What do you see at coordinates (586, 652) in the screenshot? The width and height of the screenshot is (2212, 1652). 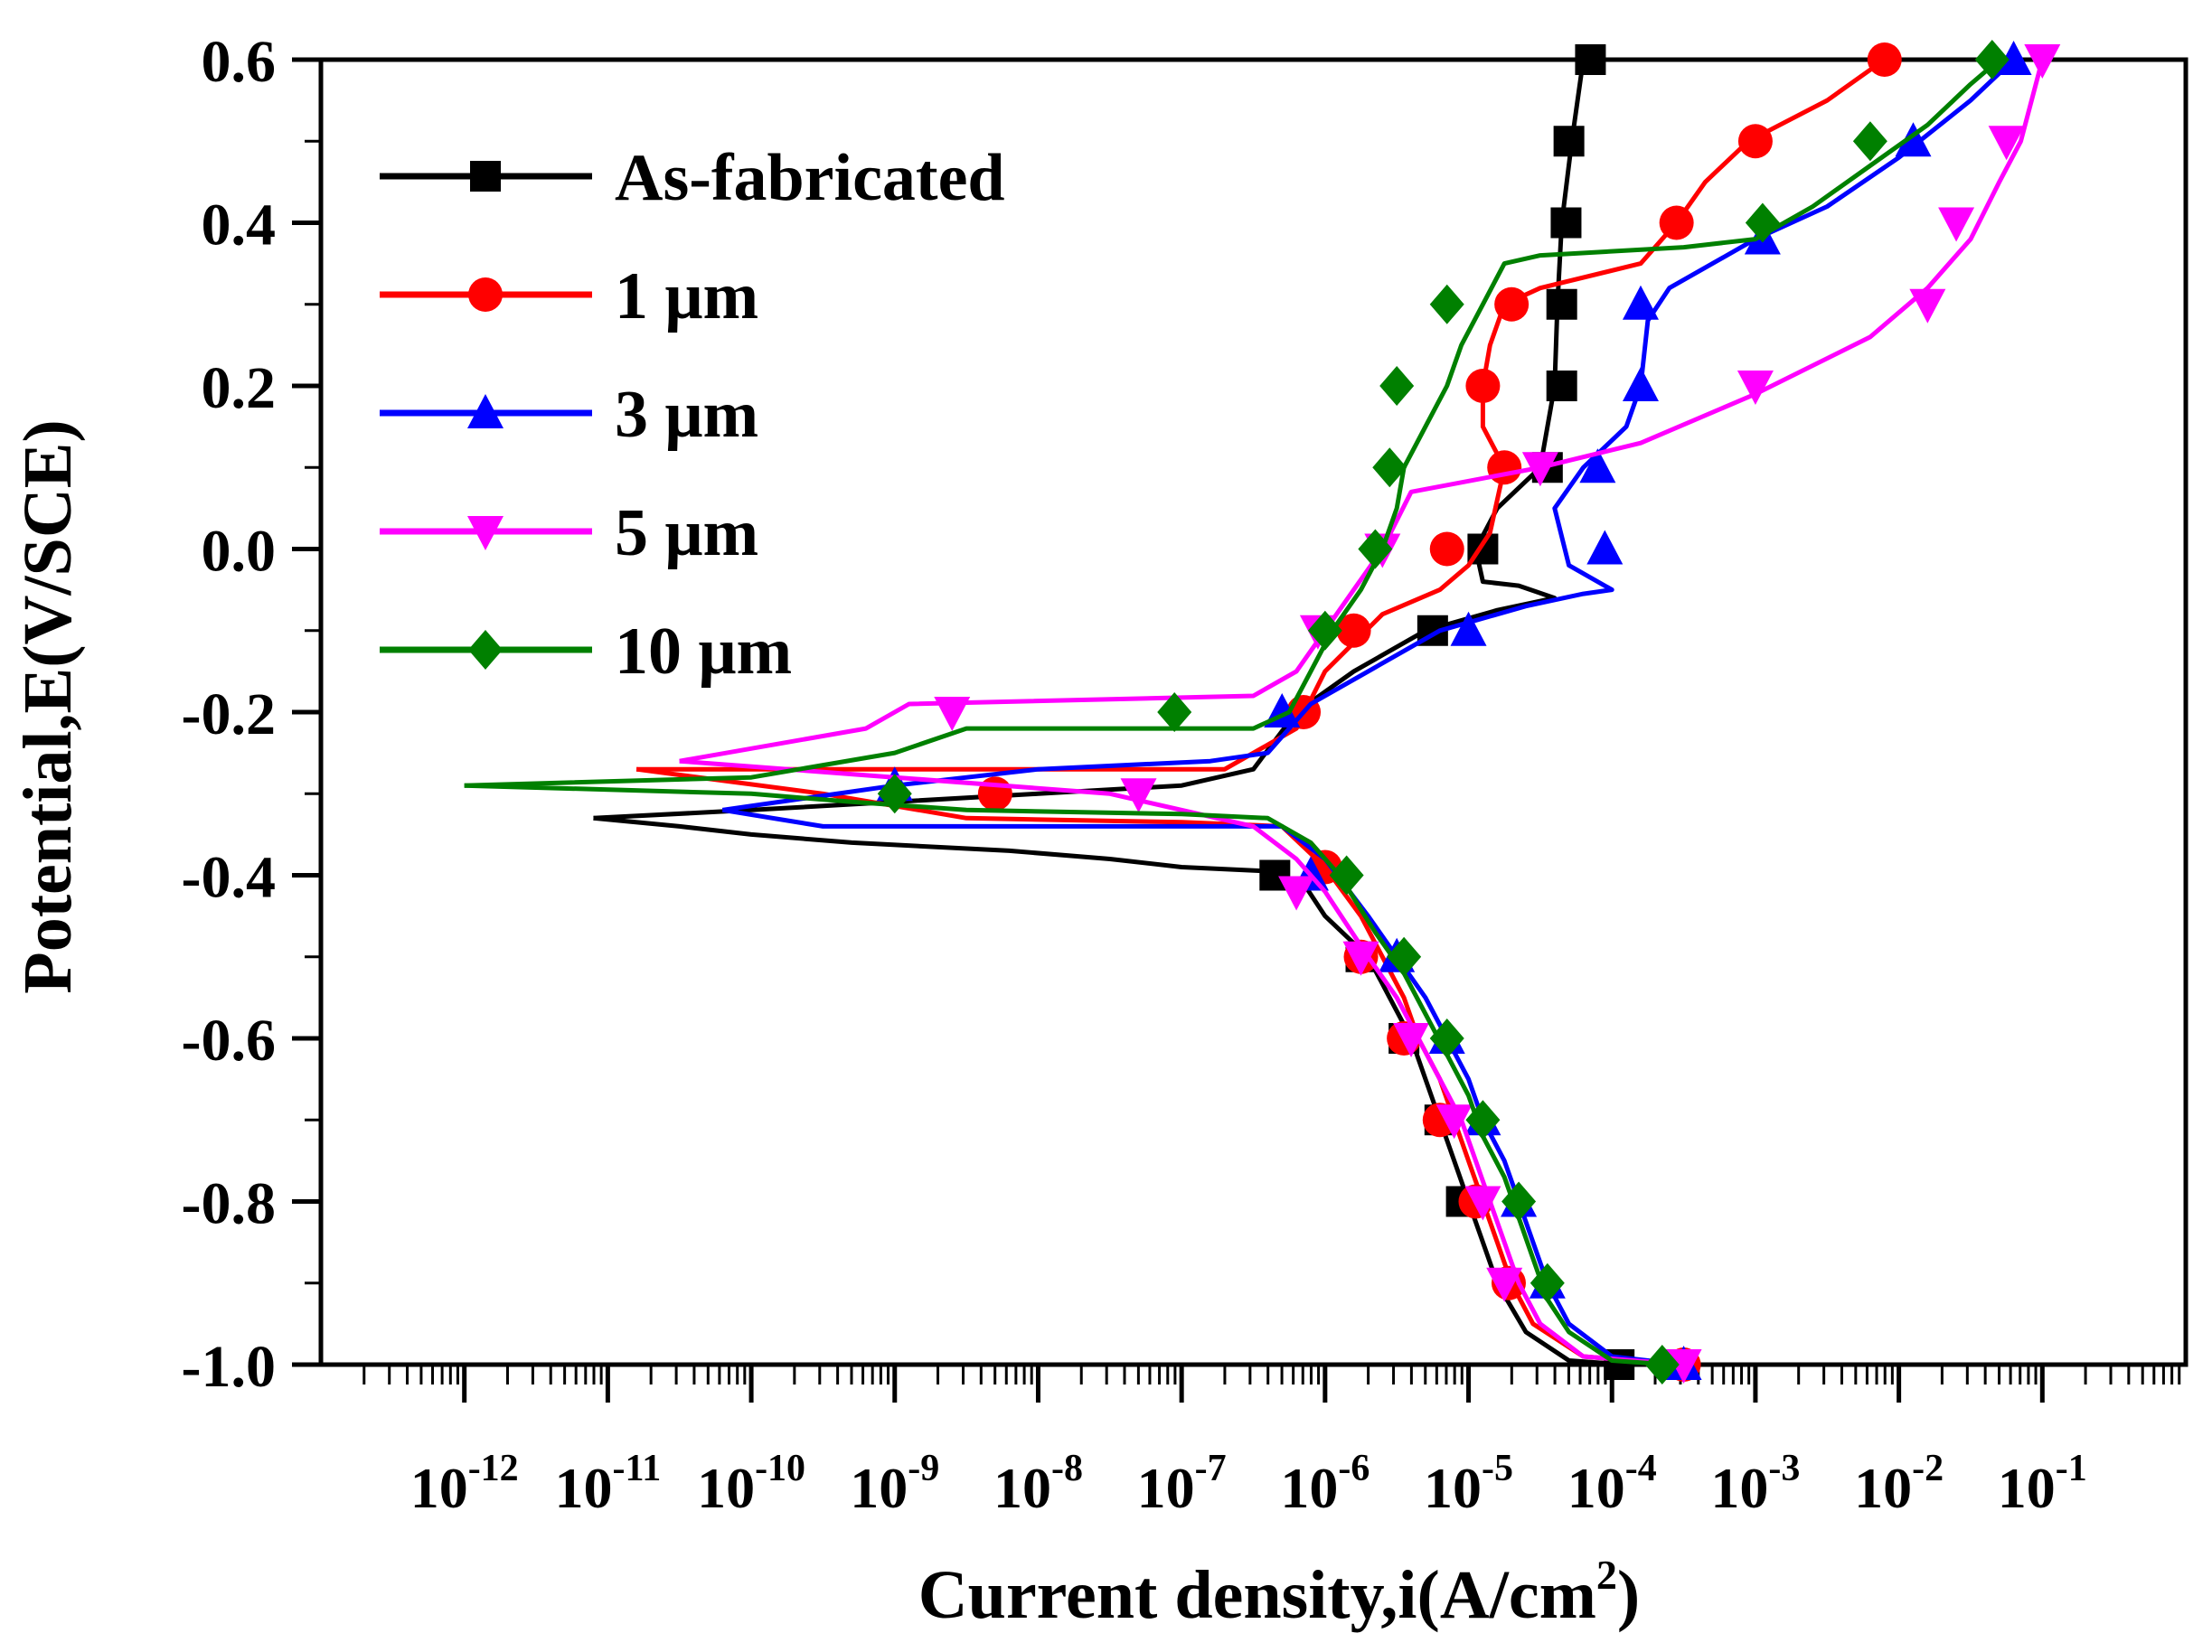 I see `legend-item: 10 μm` at bounding box center [586, 652].